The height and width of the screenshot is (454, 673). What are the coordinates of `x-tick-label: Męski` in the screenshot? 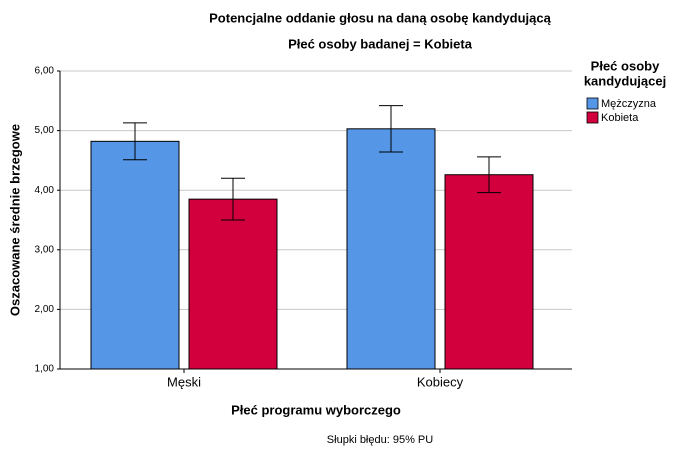 It's located at (184, 381).